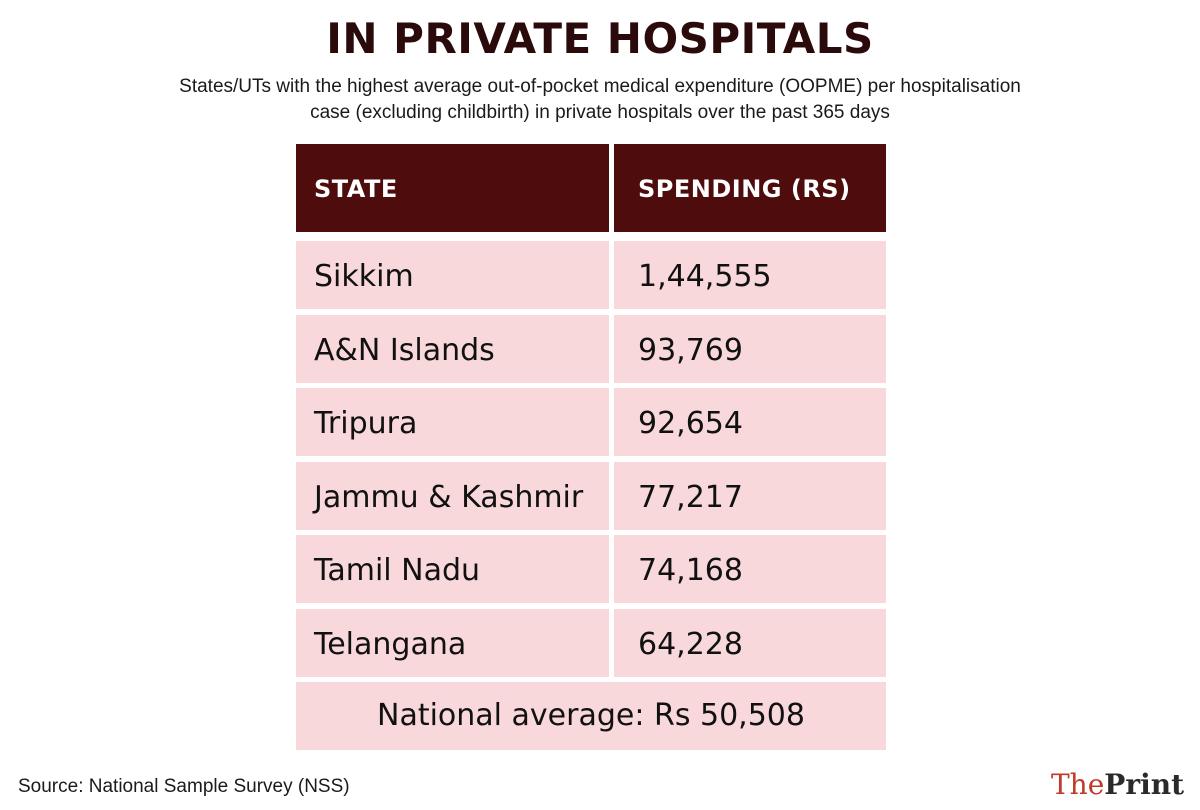  I want to click on state-name: Tamil Nadu, so click(397, 570).